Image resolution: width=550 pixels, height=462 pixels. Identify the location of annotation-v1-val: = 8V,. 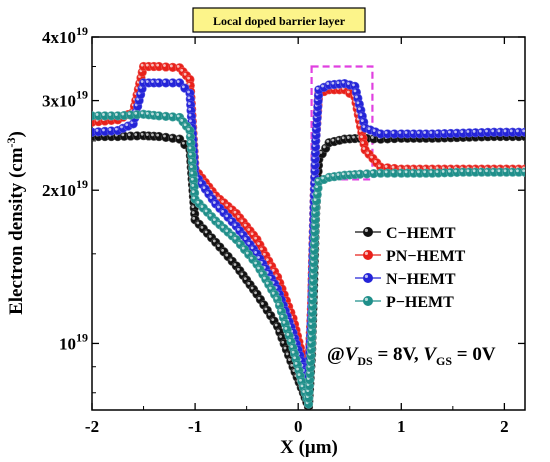
(398, 354).